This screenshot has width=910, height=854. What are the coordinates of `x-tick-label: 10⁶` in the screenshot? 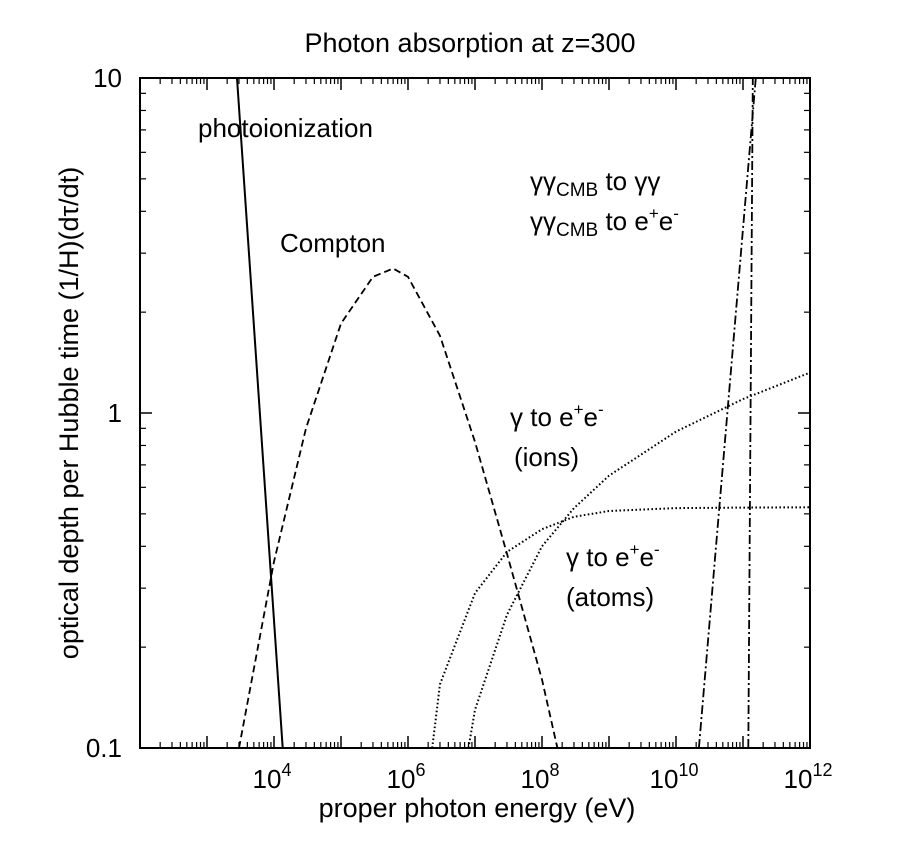 It's located at (406, 777).